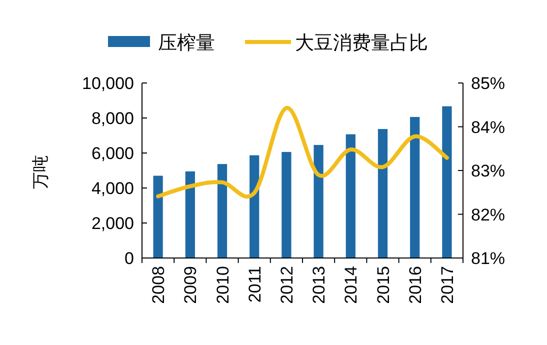 The image size is (547, 345). What do you see at coordinates (222, 285) in the screenshot?
I see `x-tick-label: 2010` at bounding box center [222, 285].